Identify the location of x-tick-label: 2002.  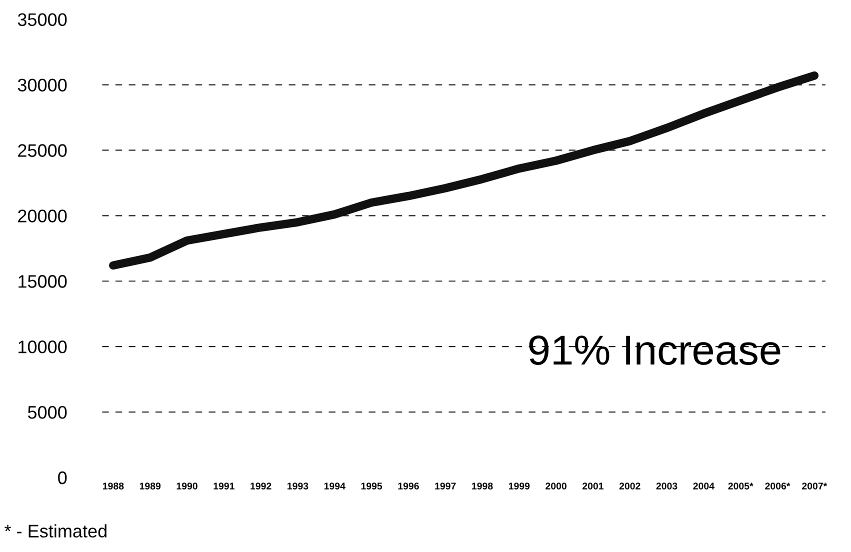
(629, 486).